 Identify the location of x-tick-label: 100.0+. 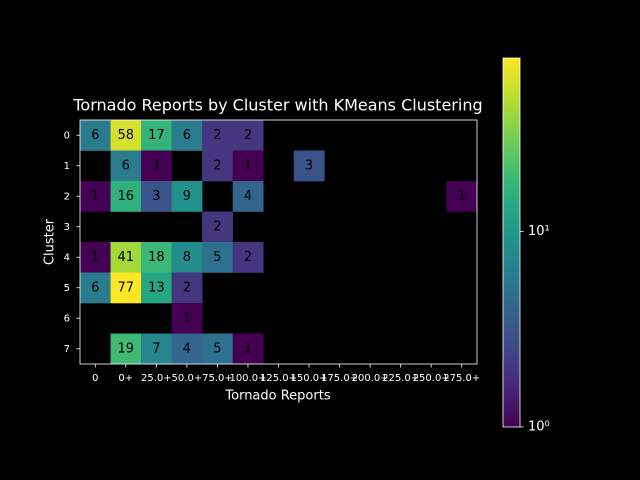
(247, 378).